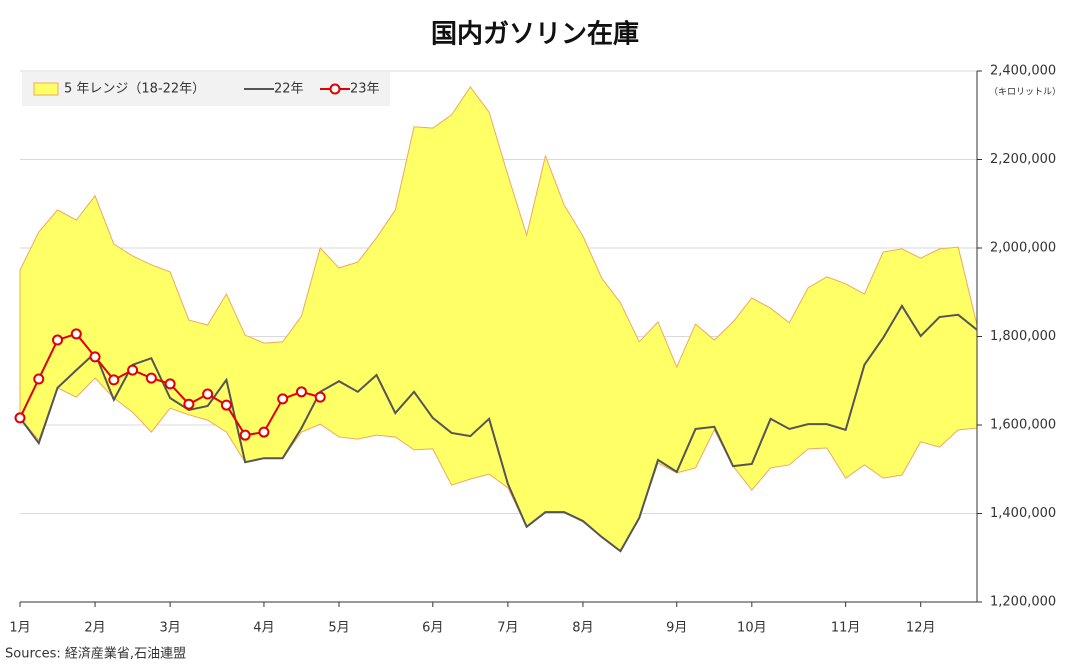 Image resolution: width=1070 pixels, height=668 pixels. I want to click on x-tick-label: 10月, so click(752, 628).